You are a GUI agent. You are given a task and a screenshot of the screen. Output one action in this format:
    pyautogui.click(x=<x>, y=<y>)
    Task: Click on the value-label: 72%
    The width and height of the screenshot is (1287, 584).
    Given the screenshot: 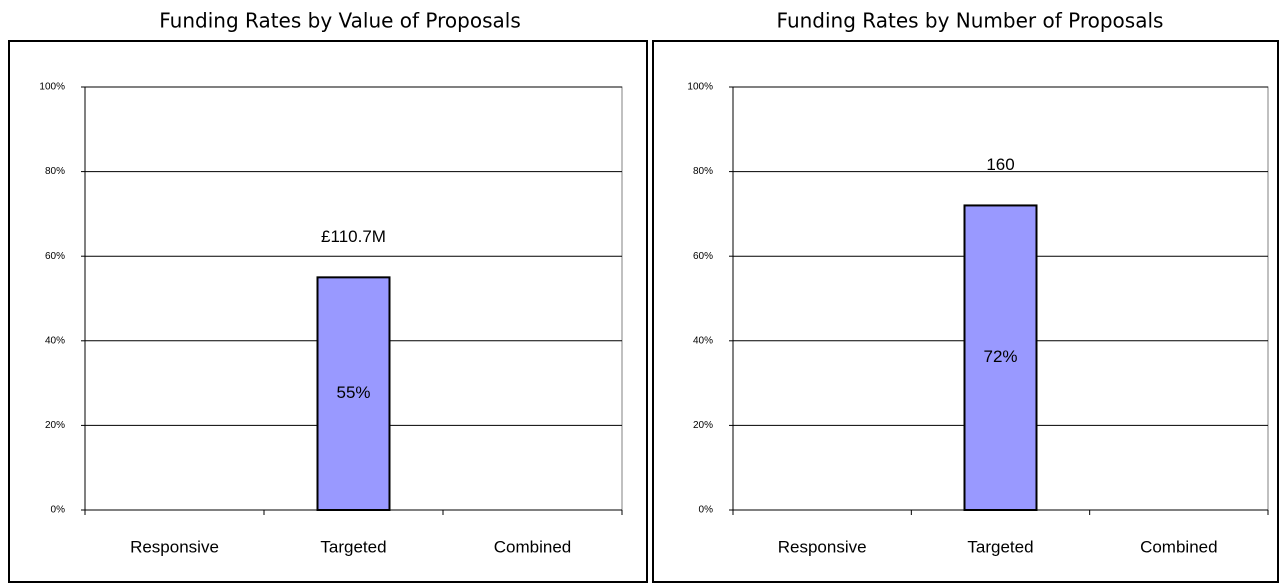 What is the action you would take?
    pyautogui.click(x=1000, y=356)
    